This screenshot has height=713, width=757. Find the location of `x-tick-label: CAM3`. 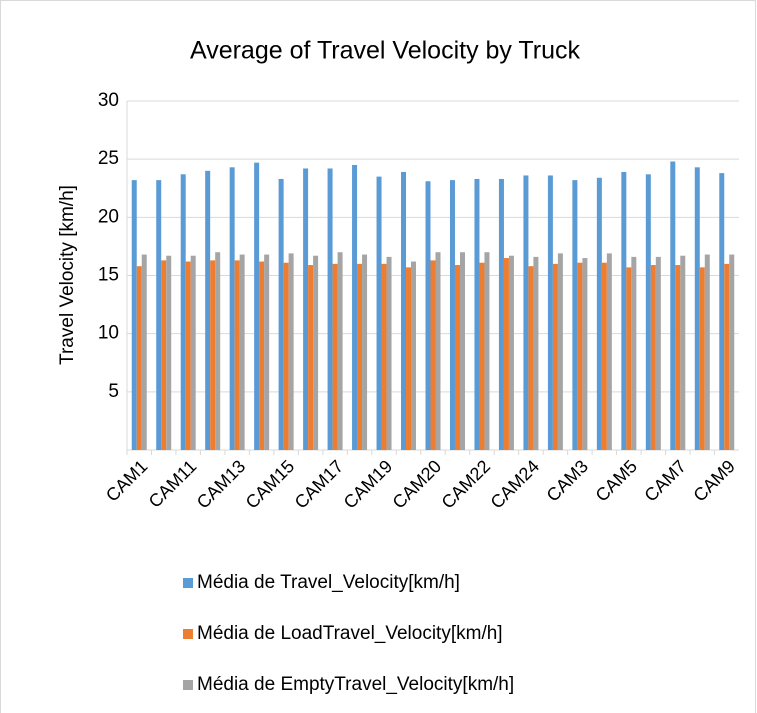

x-tick-label: CAM3 is located at coordinates (568, 481).